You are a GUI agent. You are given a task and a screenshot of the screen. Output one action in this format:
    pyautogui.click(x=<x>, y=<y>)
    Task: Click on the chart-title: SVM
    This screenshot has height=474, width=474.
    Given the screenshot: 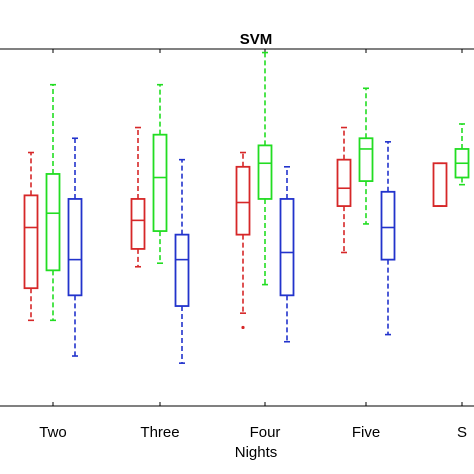 What is the action you would take?
    pyautogui.click(x=256, y=39)
    